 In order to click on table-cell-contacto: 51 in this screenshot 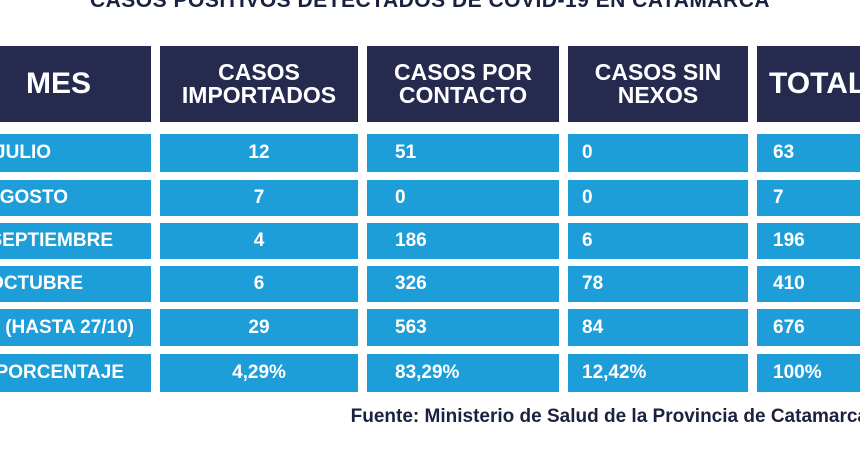, I will do `click(463, 153)`.